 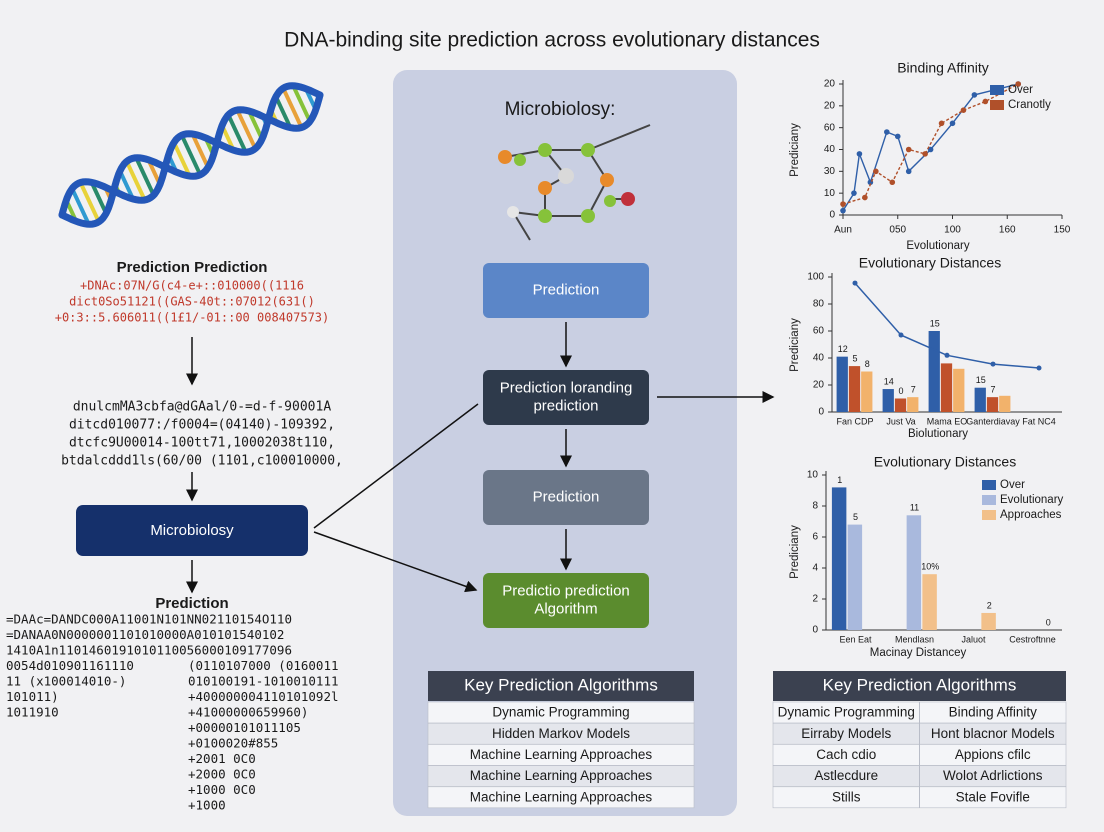 What do you see at coordinates (914, 639) in the screenshot?
I see `x-tick-label: Mendlasn` at bounding box center [914, 639].